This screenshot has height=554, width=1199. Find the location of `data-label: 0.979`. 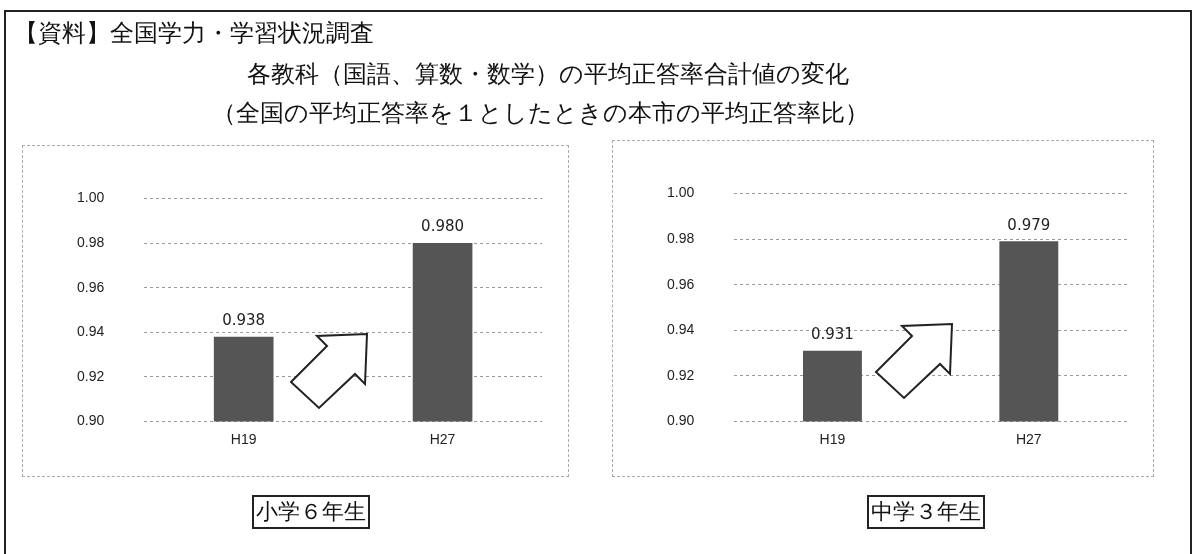

data-label: 0.979 is located at coordinates (1029, 224).